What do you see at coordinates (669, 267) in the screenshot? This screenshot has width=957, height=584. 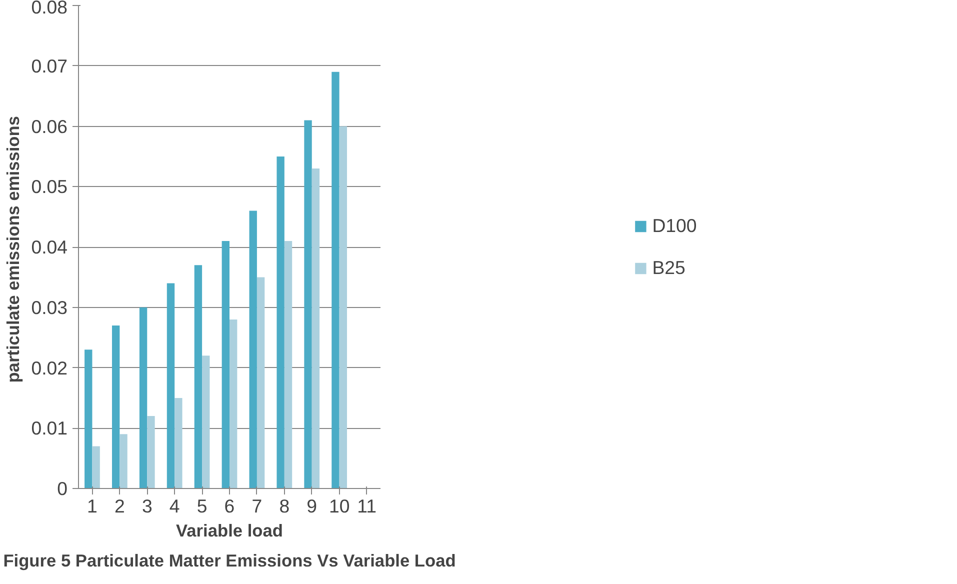 I see `legend-label: B25` at bounding box center [669, 267].